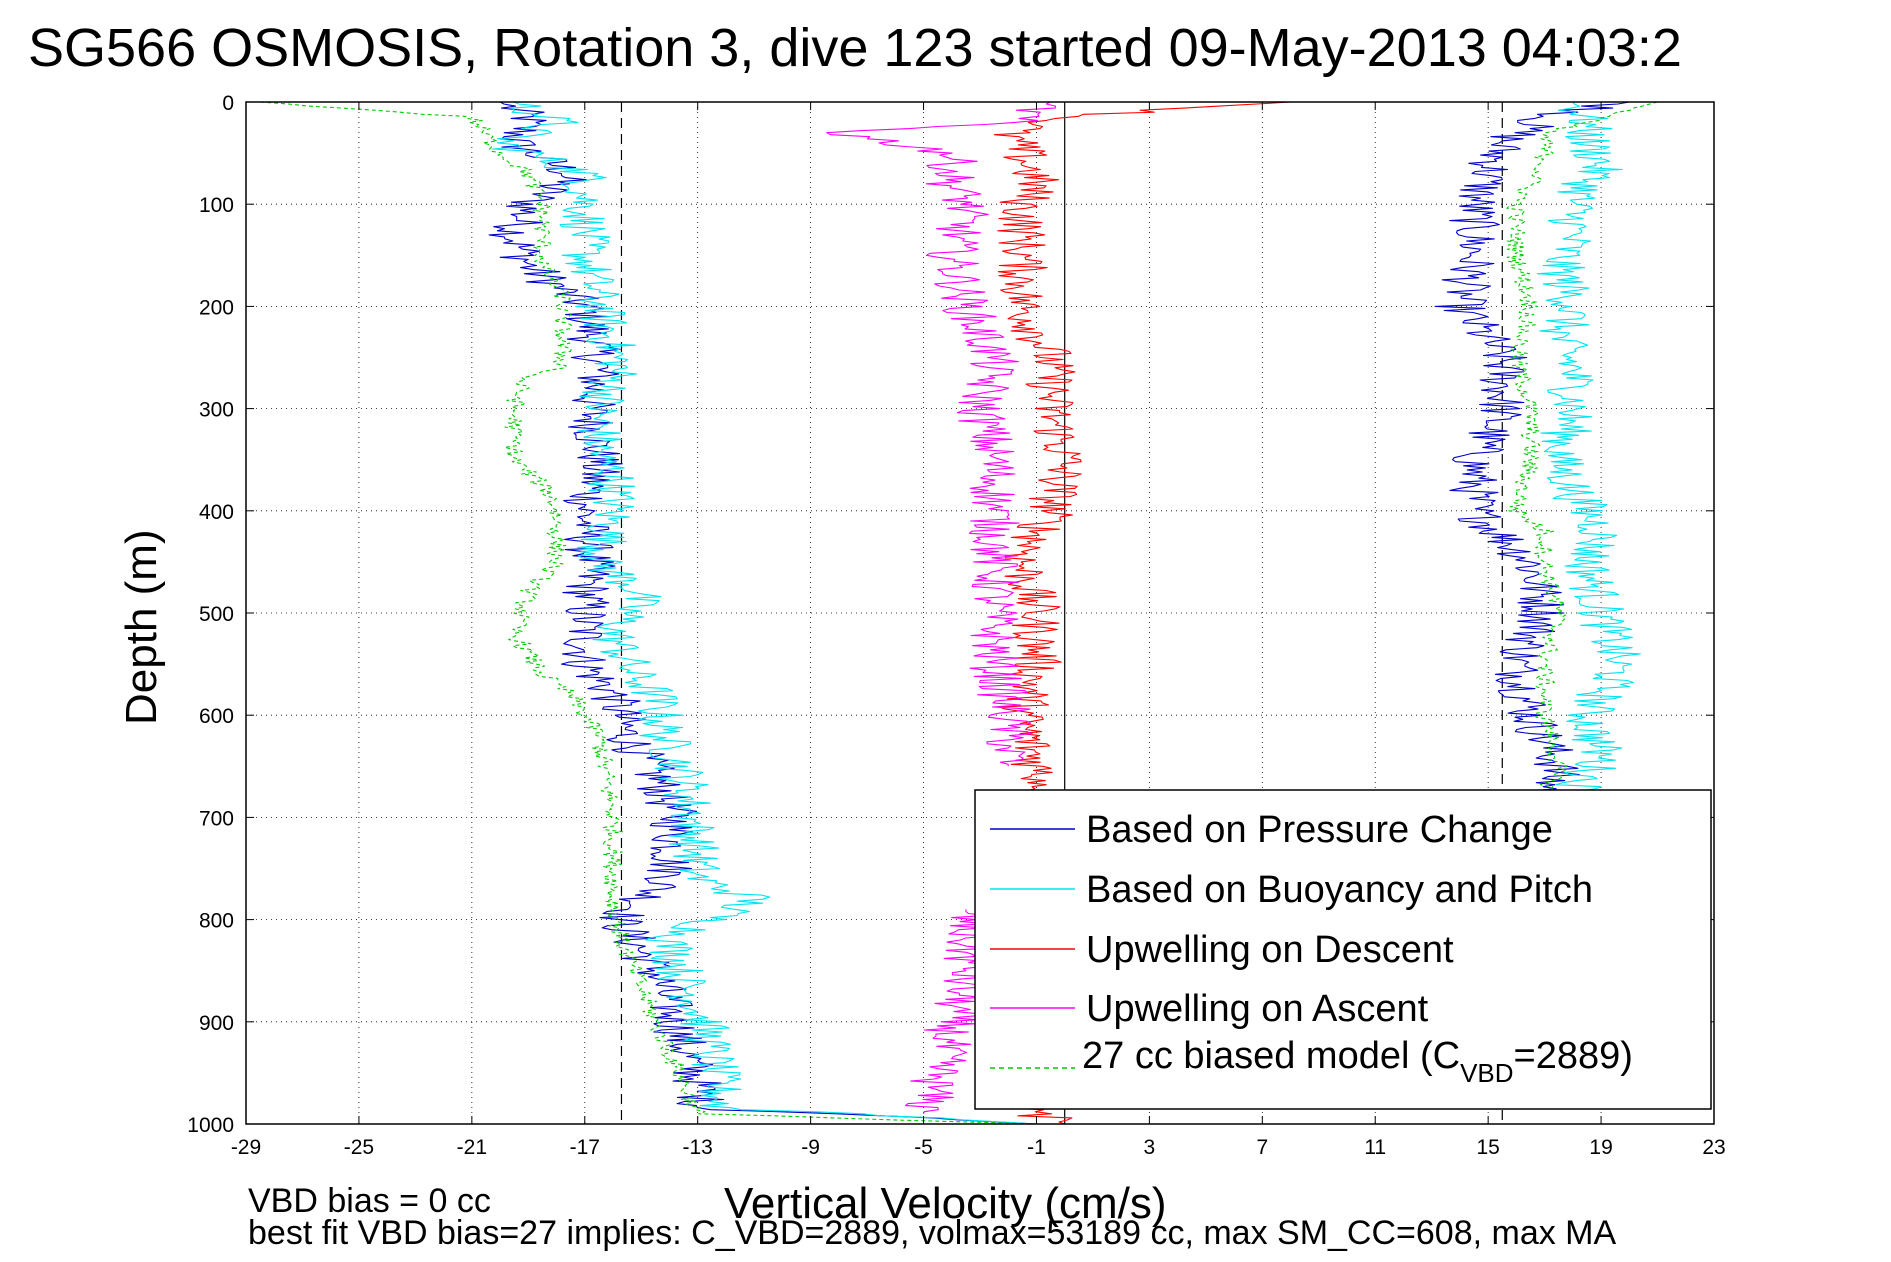 Image resolution: width=1891 pixels, height=1262 pixels. Describe the element at coordinates (246, 1147) in the screenshot. I see `x-tick-label: -29` at that location.